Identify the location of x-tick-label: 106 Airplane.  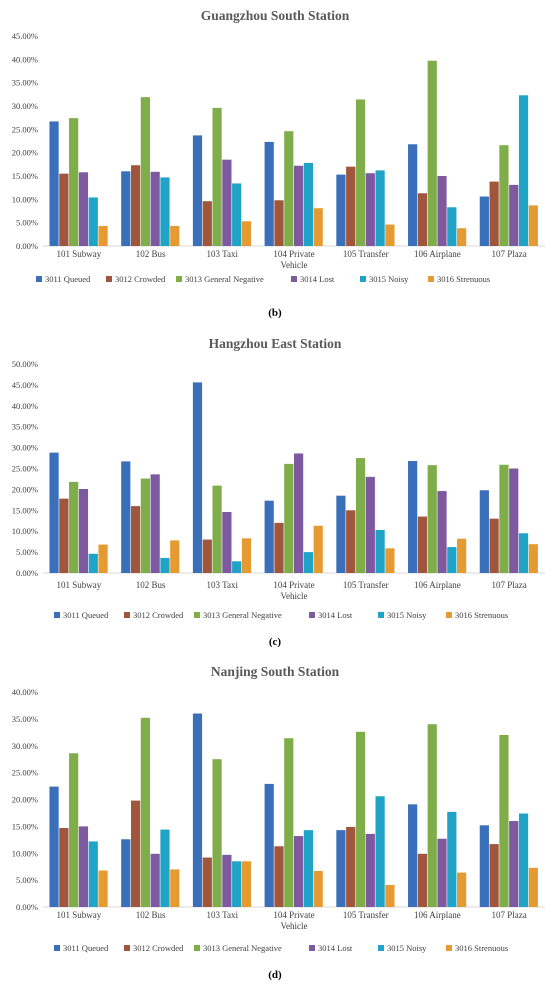
(437, 254).